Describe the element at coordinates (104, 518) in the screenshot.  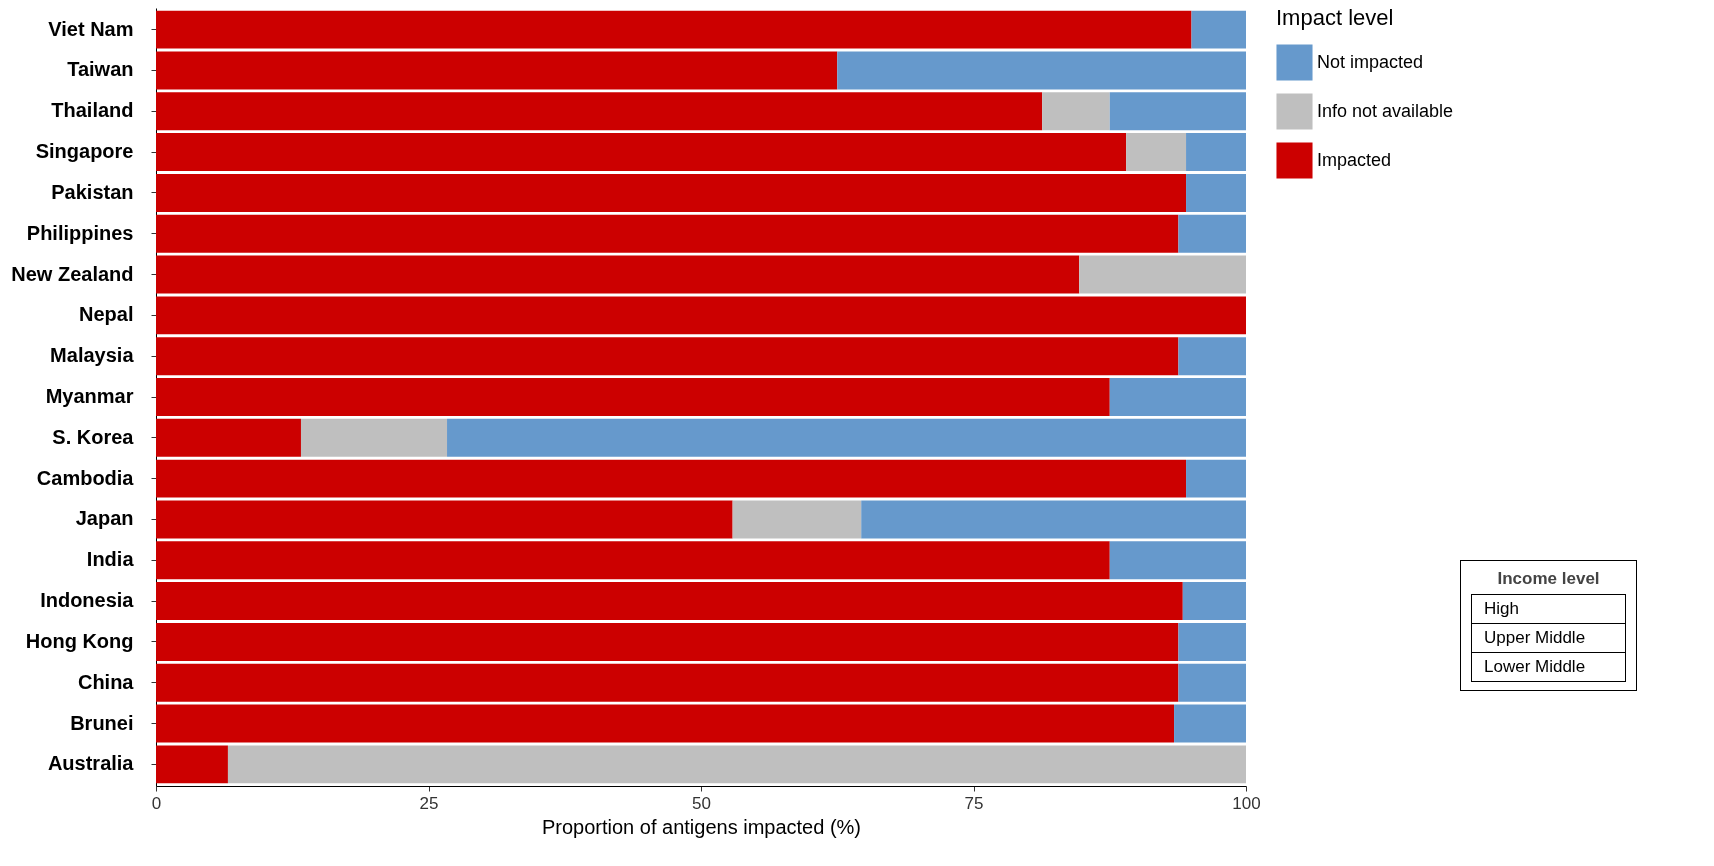
I see `y-tick-label: Japan` at that location.